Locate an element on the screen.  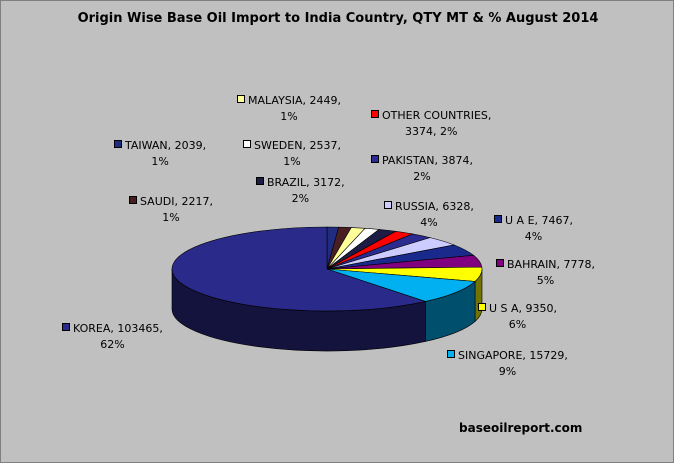
slice-label-box: PAKISTAN, 3874, 2% is located at coordinates (422, 169).